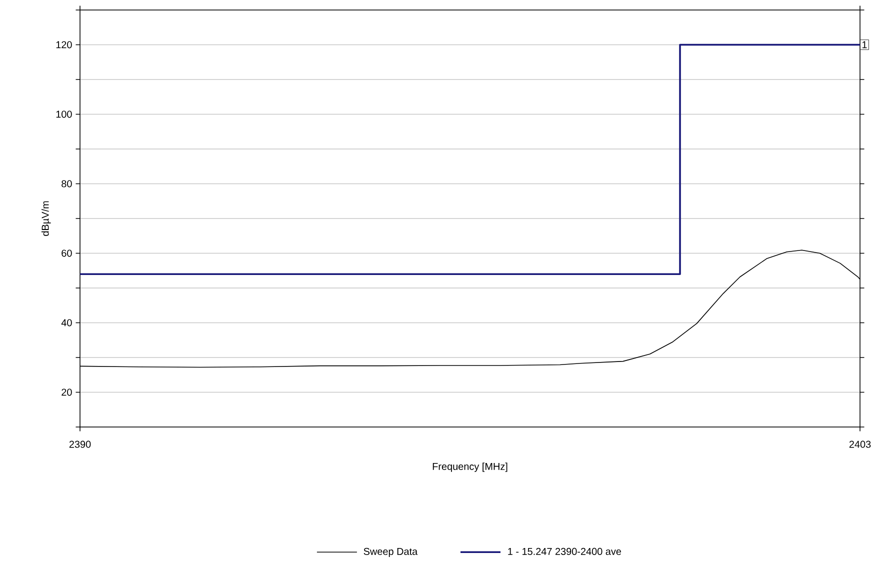 Image resolution: width=882 pixels, height=570 pixels. What do you see at coordinates (470, 467) in the screenshot?
I see `x-axis-title: Frequency [MHz]` at bounding box center [470, 467].